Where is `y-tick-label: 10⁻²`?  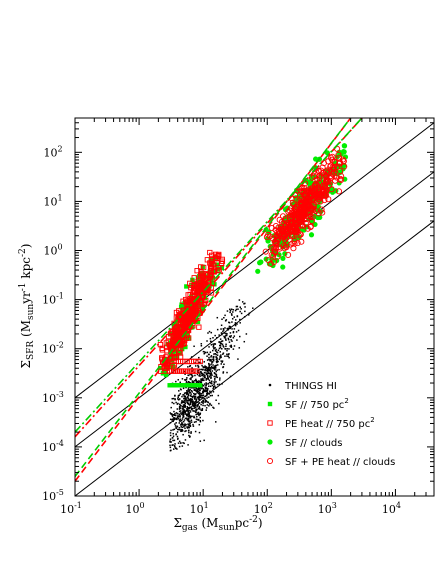
y-tick-label: 10⁻² is located at coordinates (53, 348).